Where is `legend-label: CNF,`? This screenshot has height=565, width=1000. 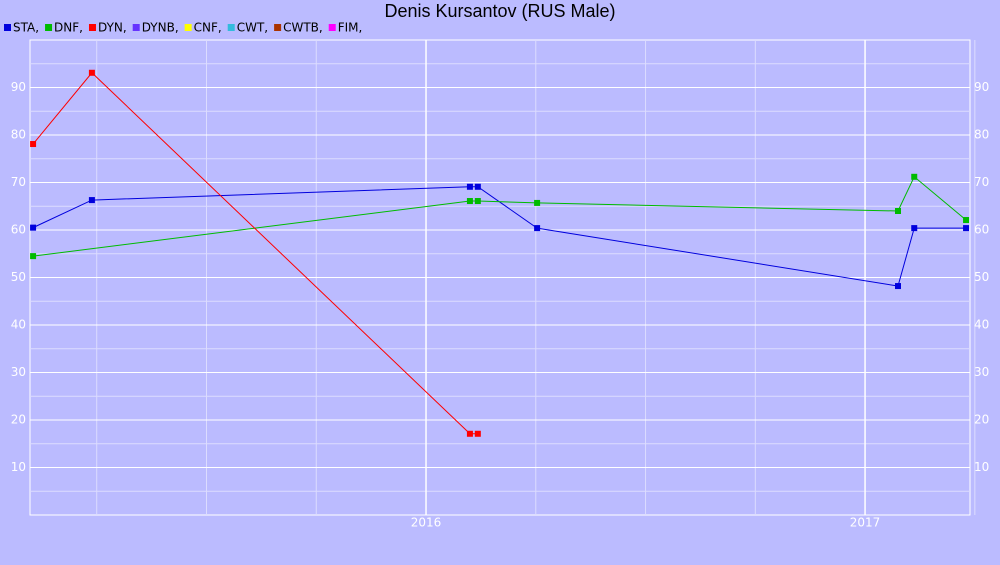 legend-label: CNF, is located at coordinates (208, 28).